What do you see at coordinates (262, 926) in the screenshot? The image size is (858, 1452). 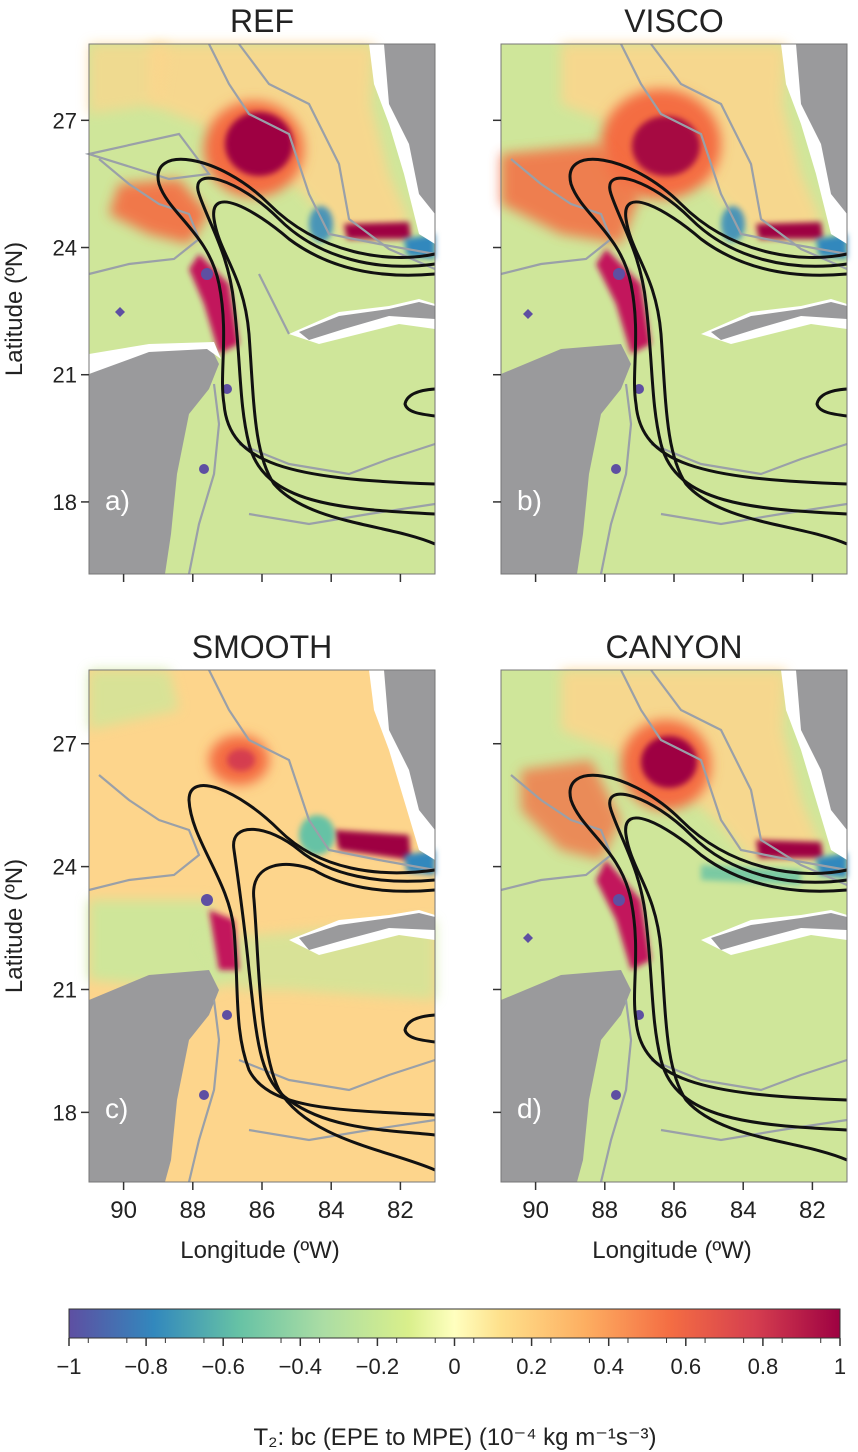 I see `panel-smooth` at bounding box center [262, 926].